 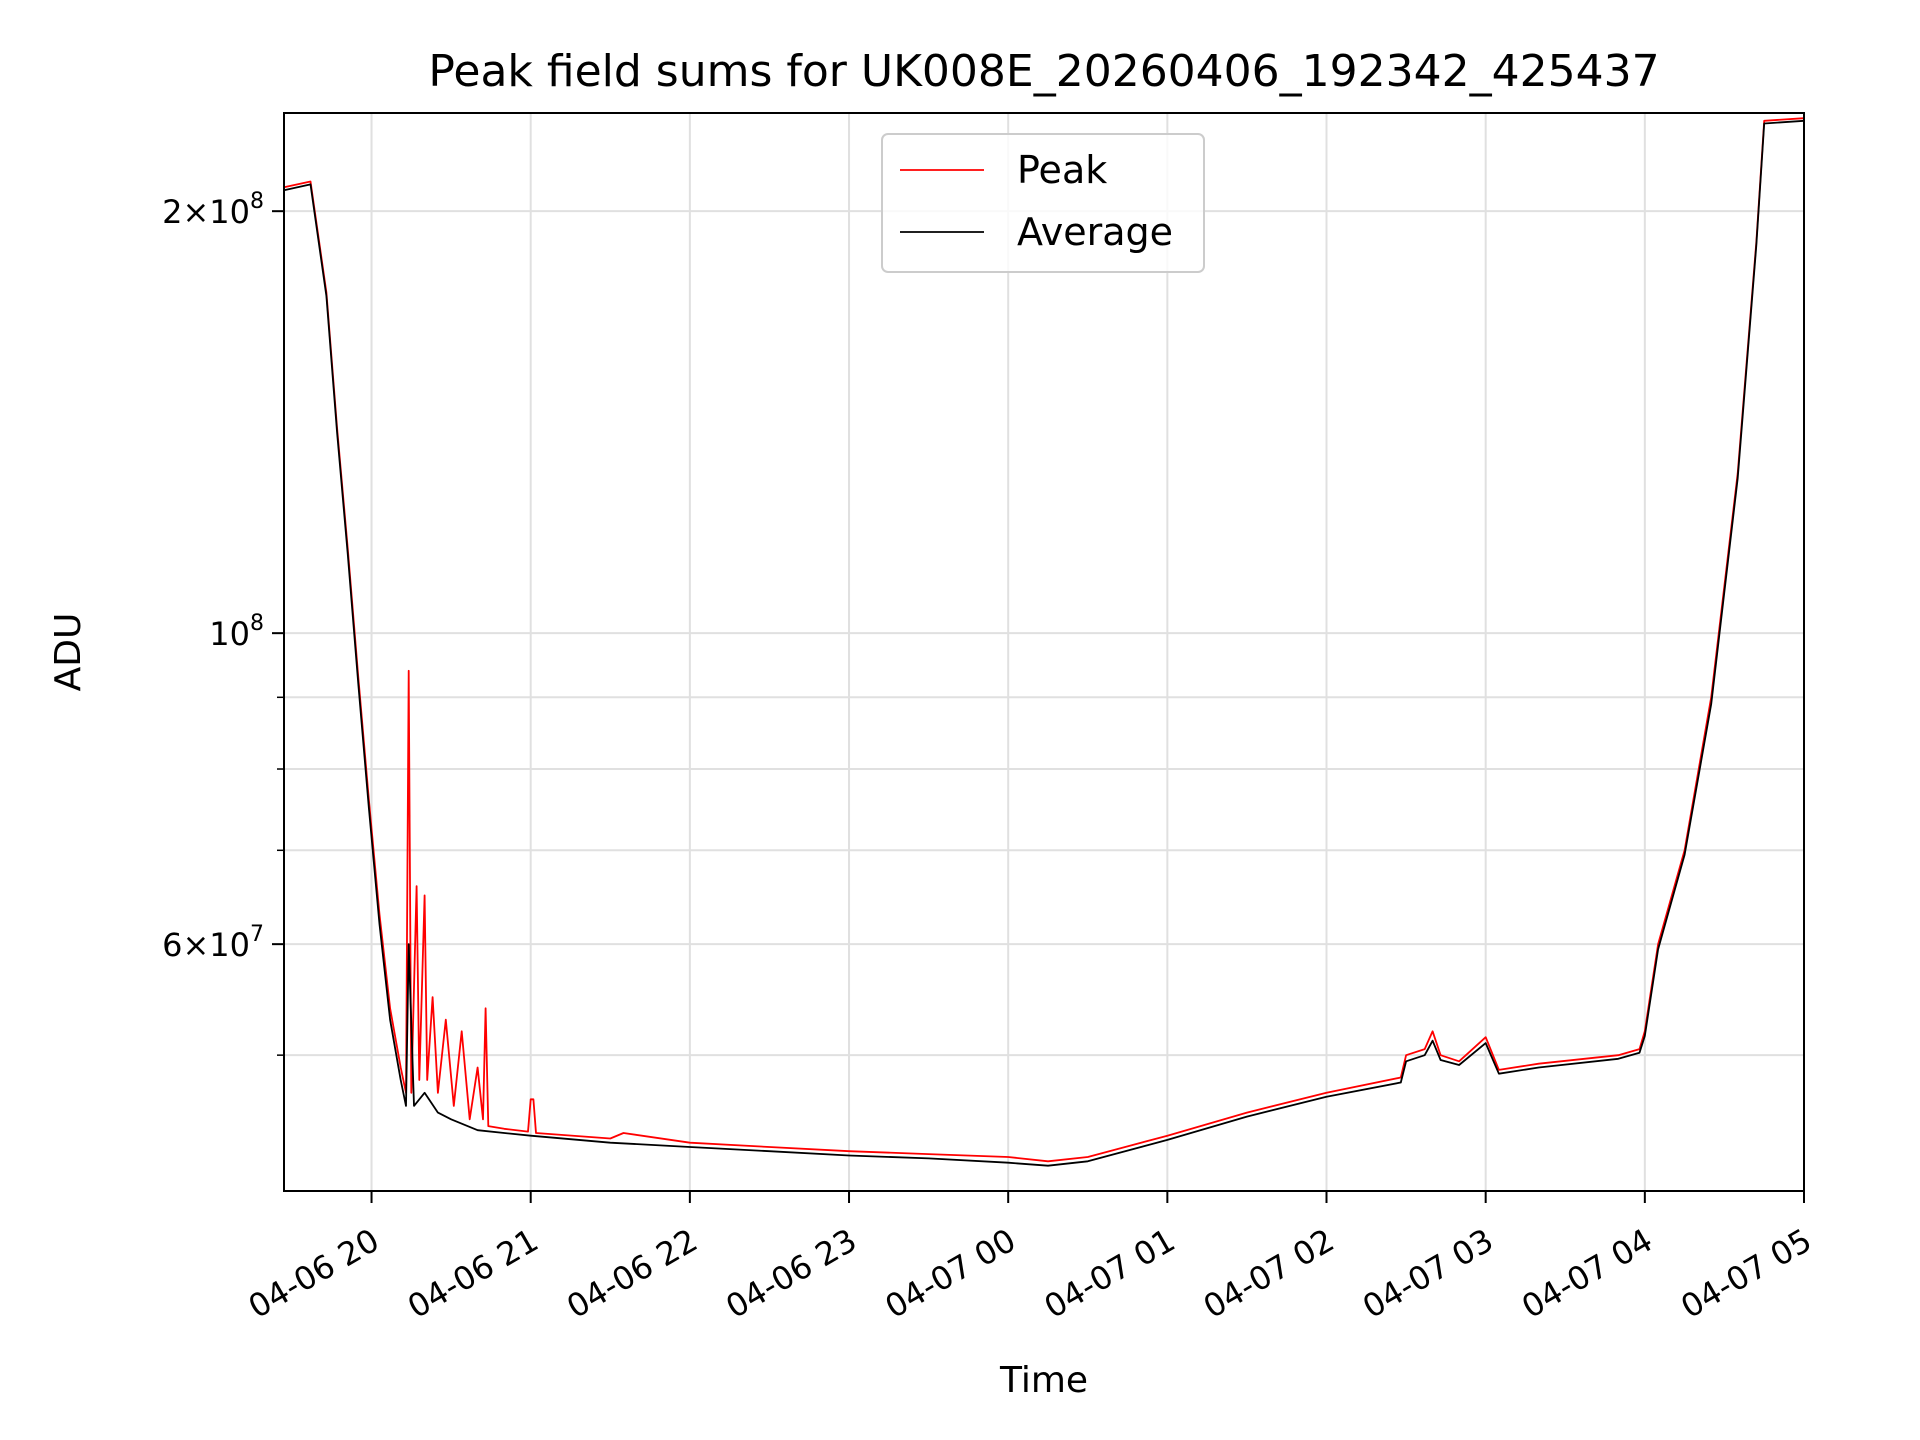 What do you see at coordinates (236, 632) in the screenshot?
I see `y-tick-label: 108` at bounding box center [236, 632].